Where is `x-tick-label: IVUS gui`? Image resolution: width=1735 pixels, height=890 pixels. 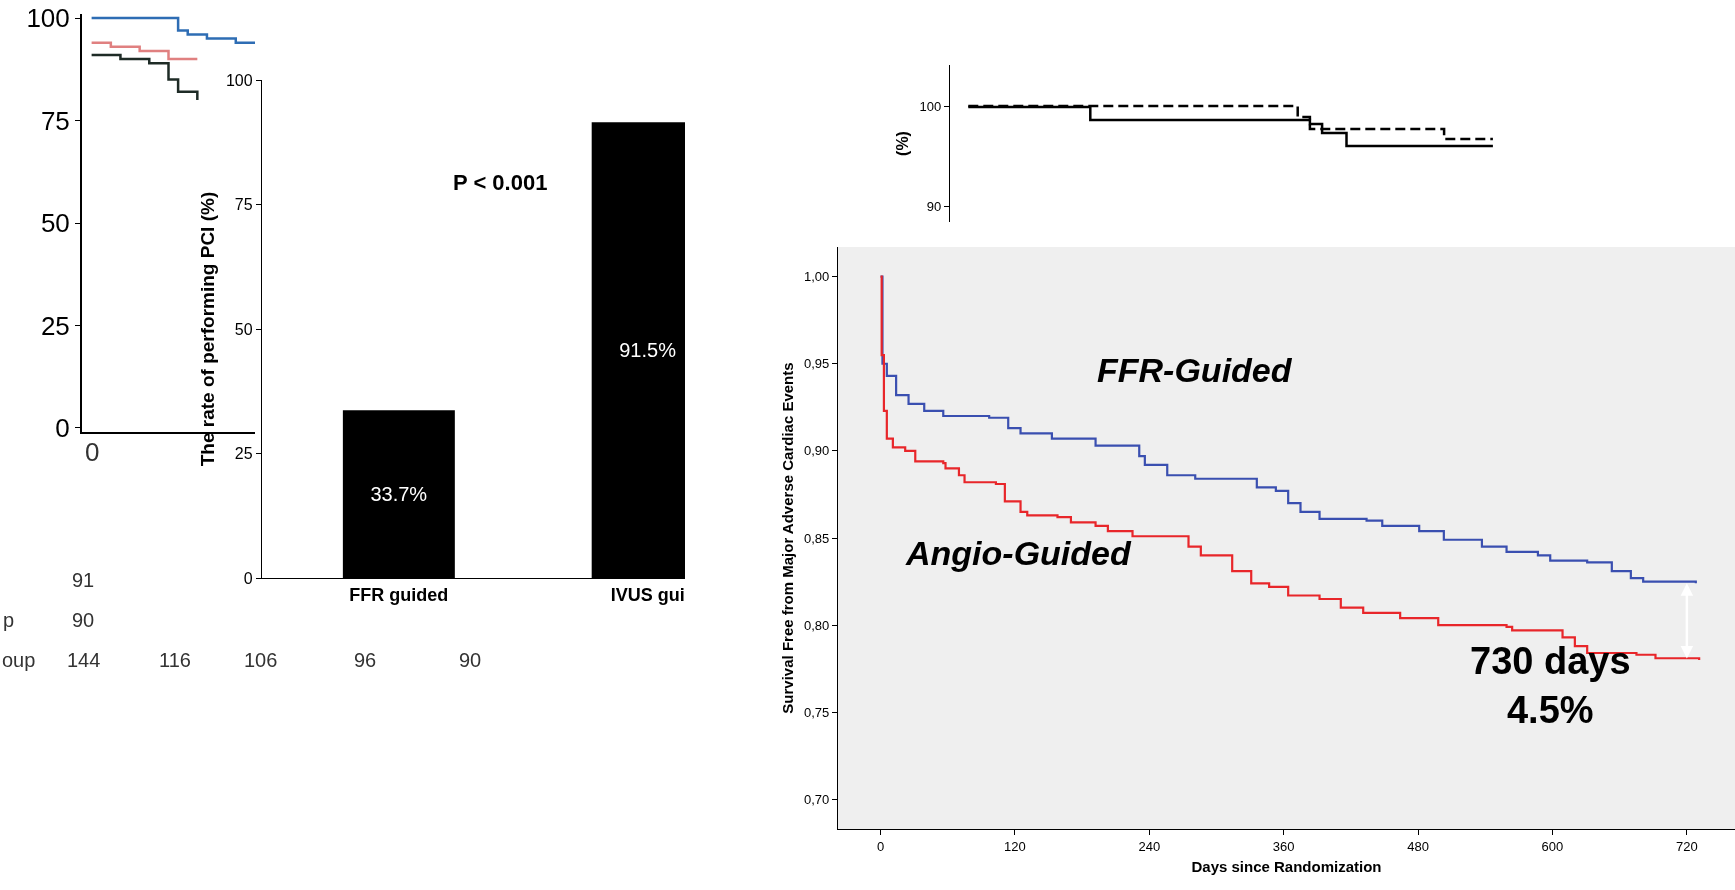 x-tick-label: IVUS gui is located at coordinates (647, 594).